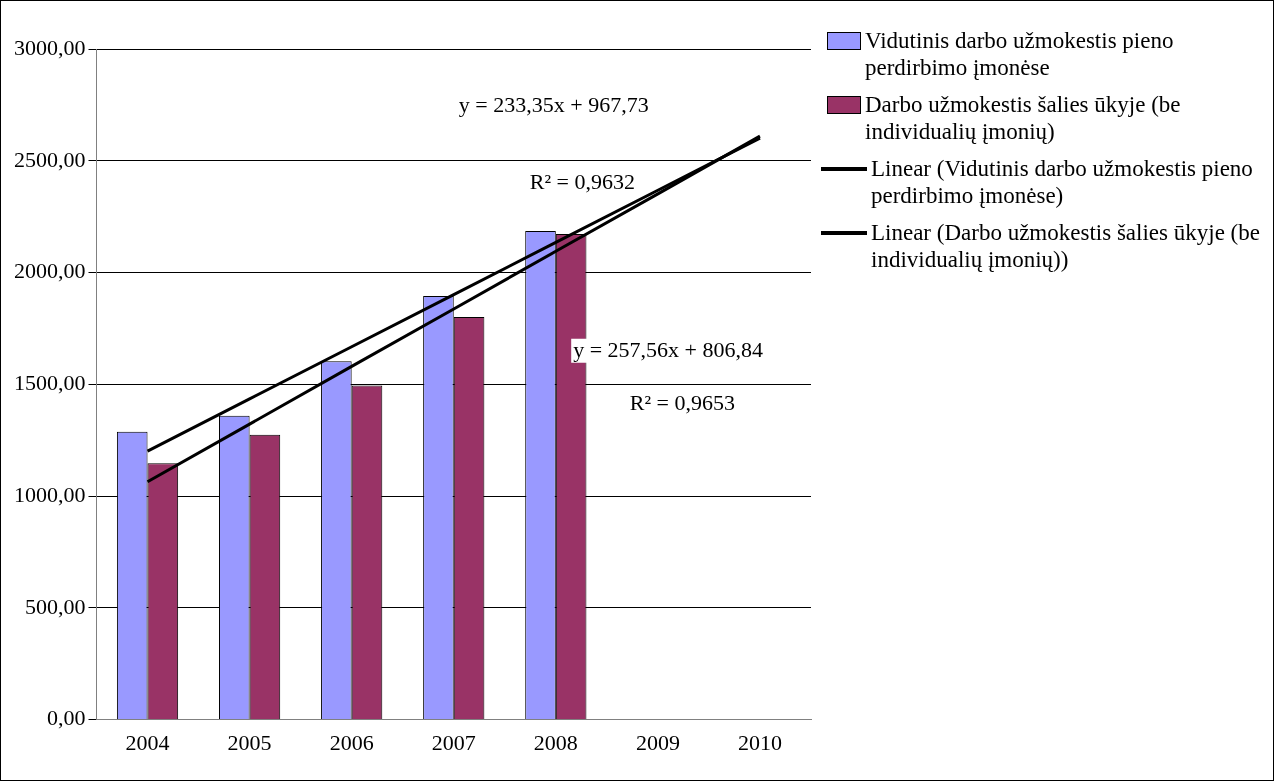 The width and height of the screenshot is (1274, 781). I want to click on y-tick-label: 500,00, so click(55, 606).